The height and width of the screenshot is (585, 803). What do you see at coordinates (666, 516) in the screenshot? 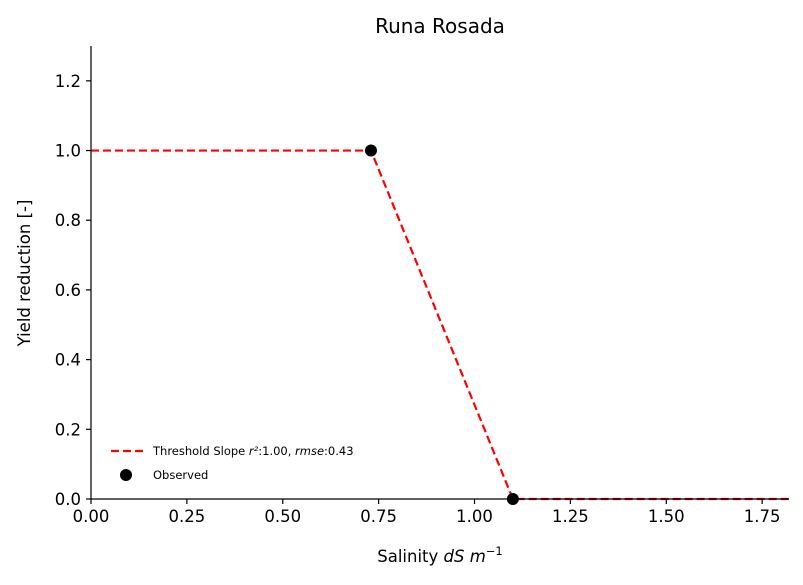
I see `x-tick-label: 1.50` at bounding box center [666, 516].